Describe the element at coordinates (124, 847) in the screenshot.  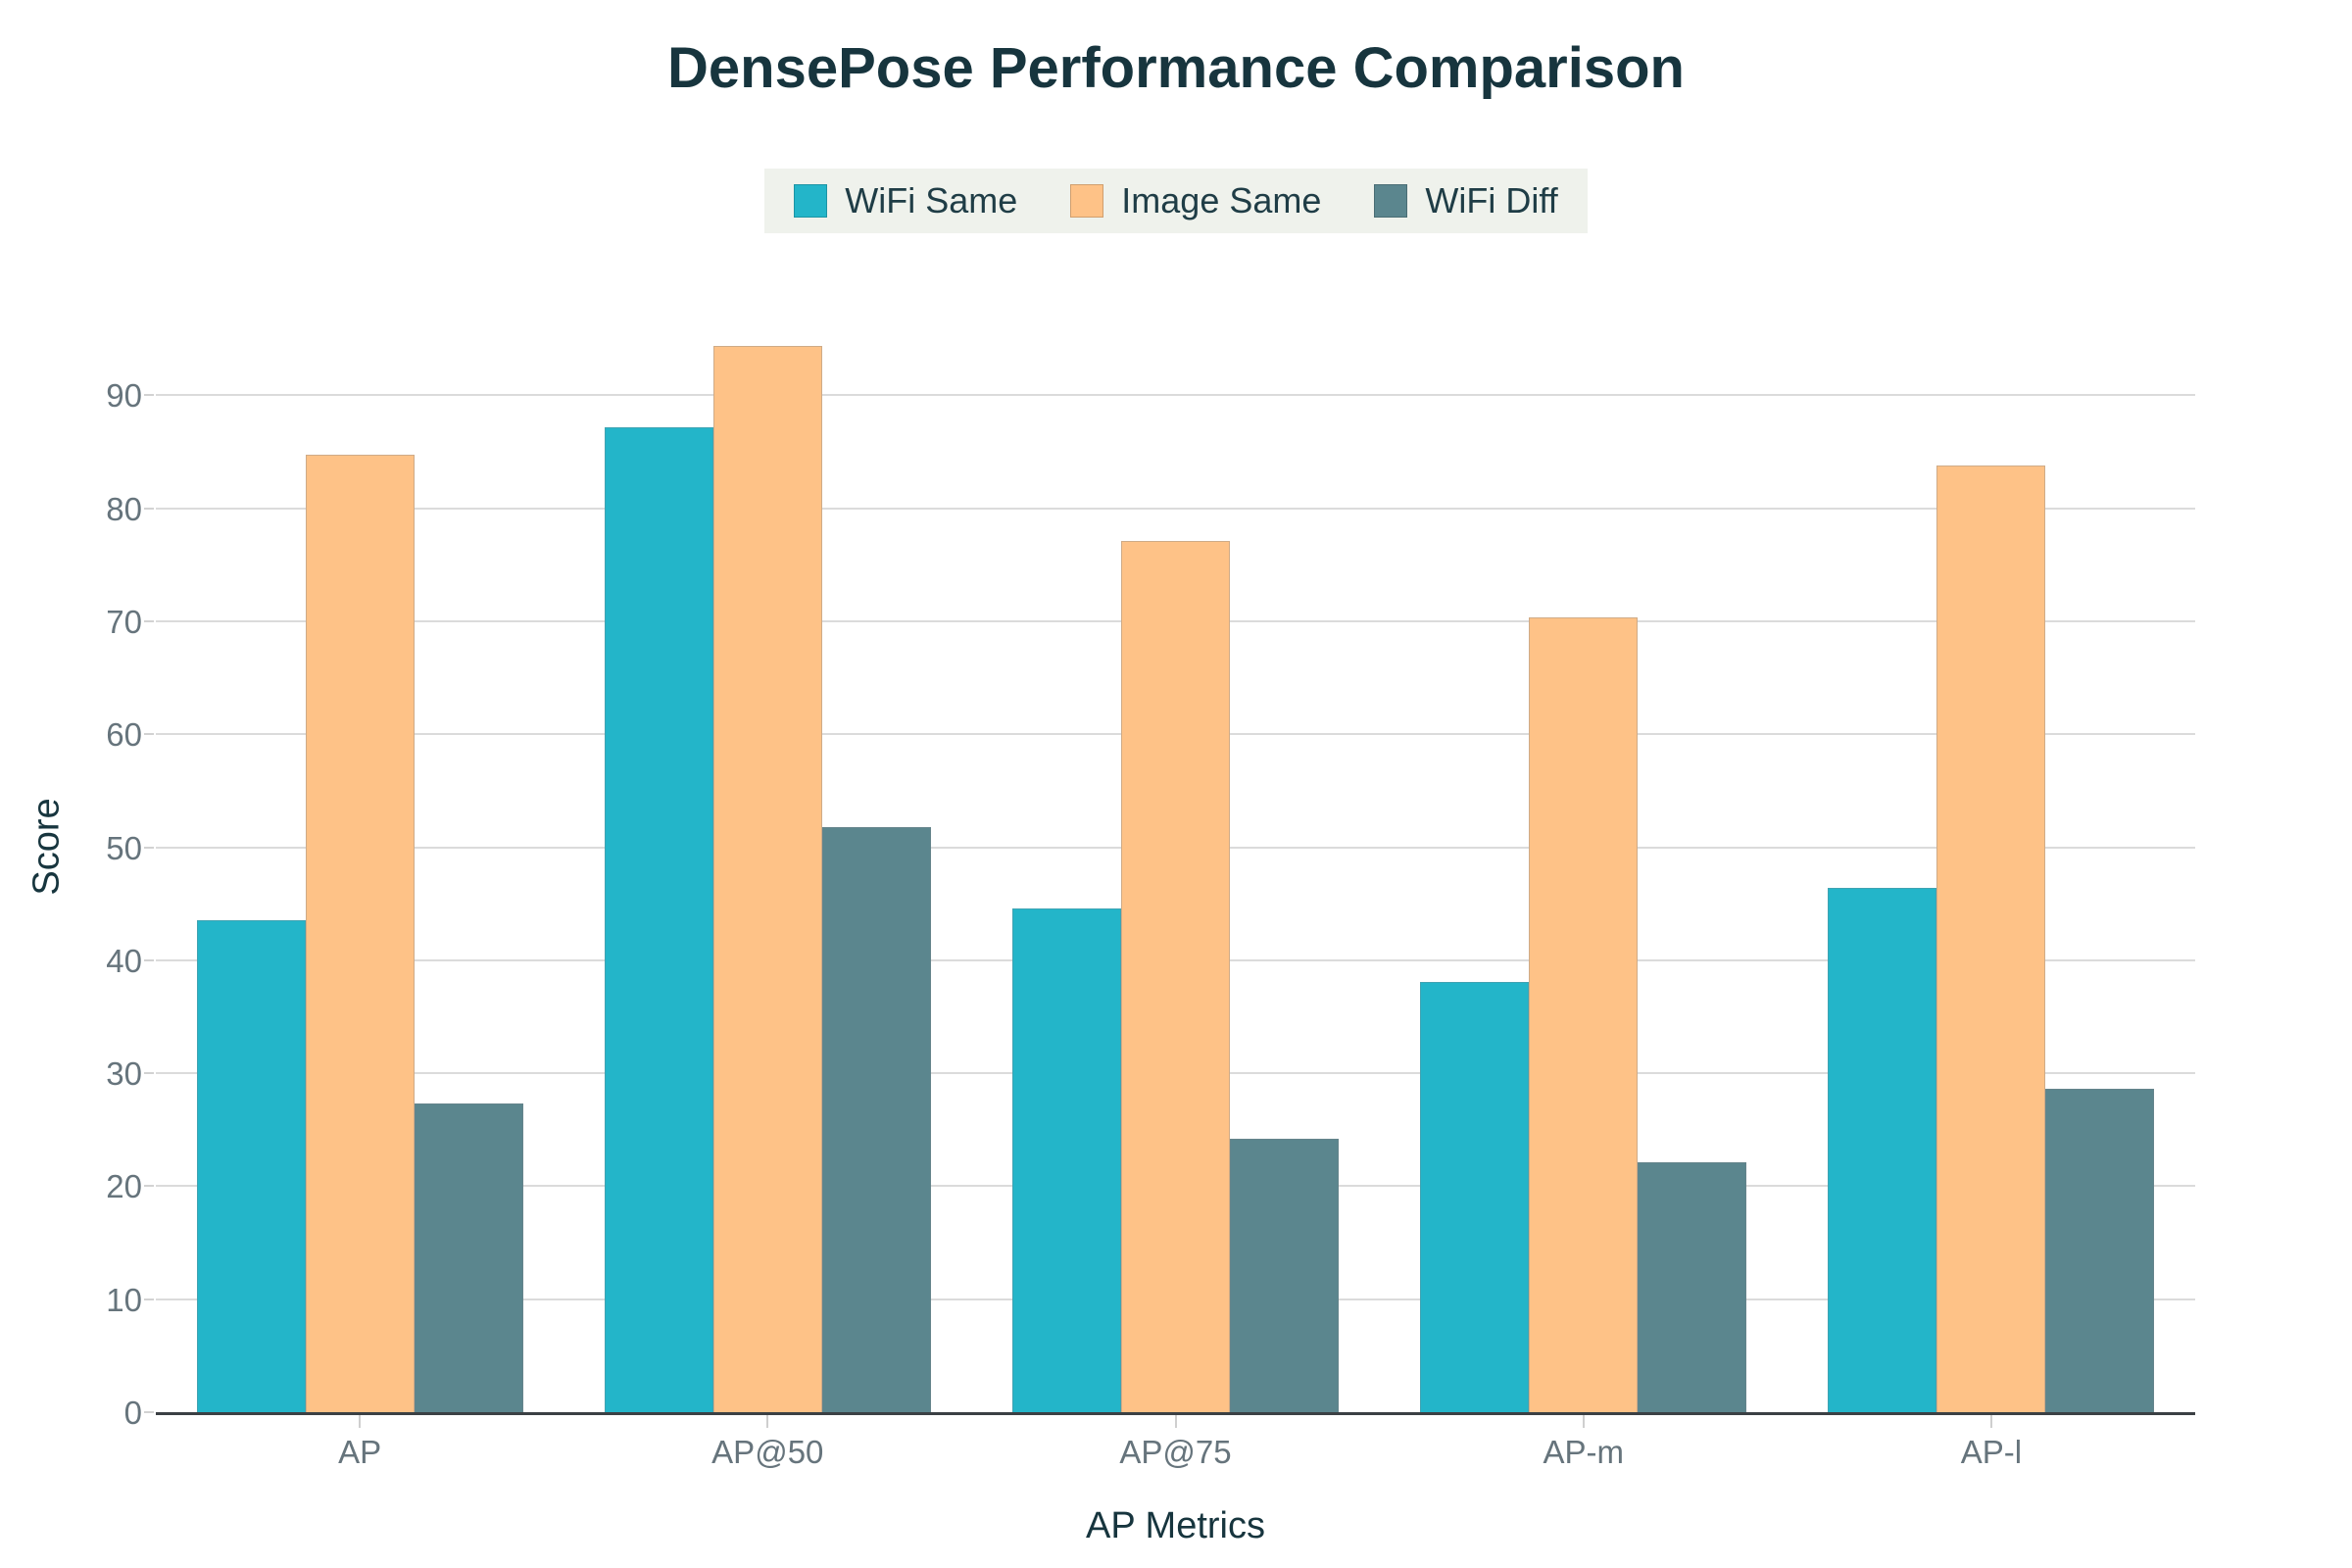
I see `y-tick-label-50: 50` at that location.